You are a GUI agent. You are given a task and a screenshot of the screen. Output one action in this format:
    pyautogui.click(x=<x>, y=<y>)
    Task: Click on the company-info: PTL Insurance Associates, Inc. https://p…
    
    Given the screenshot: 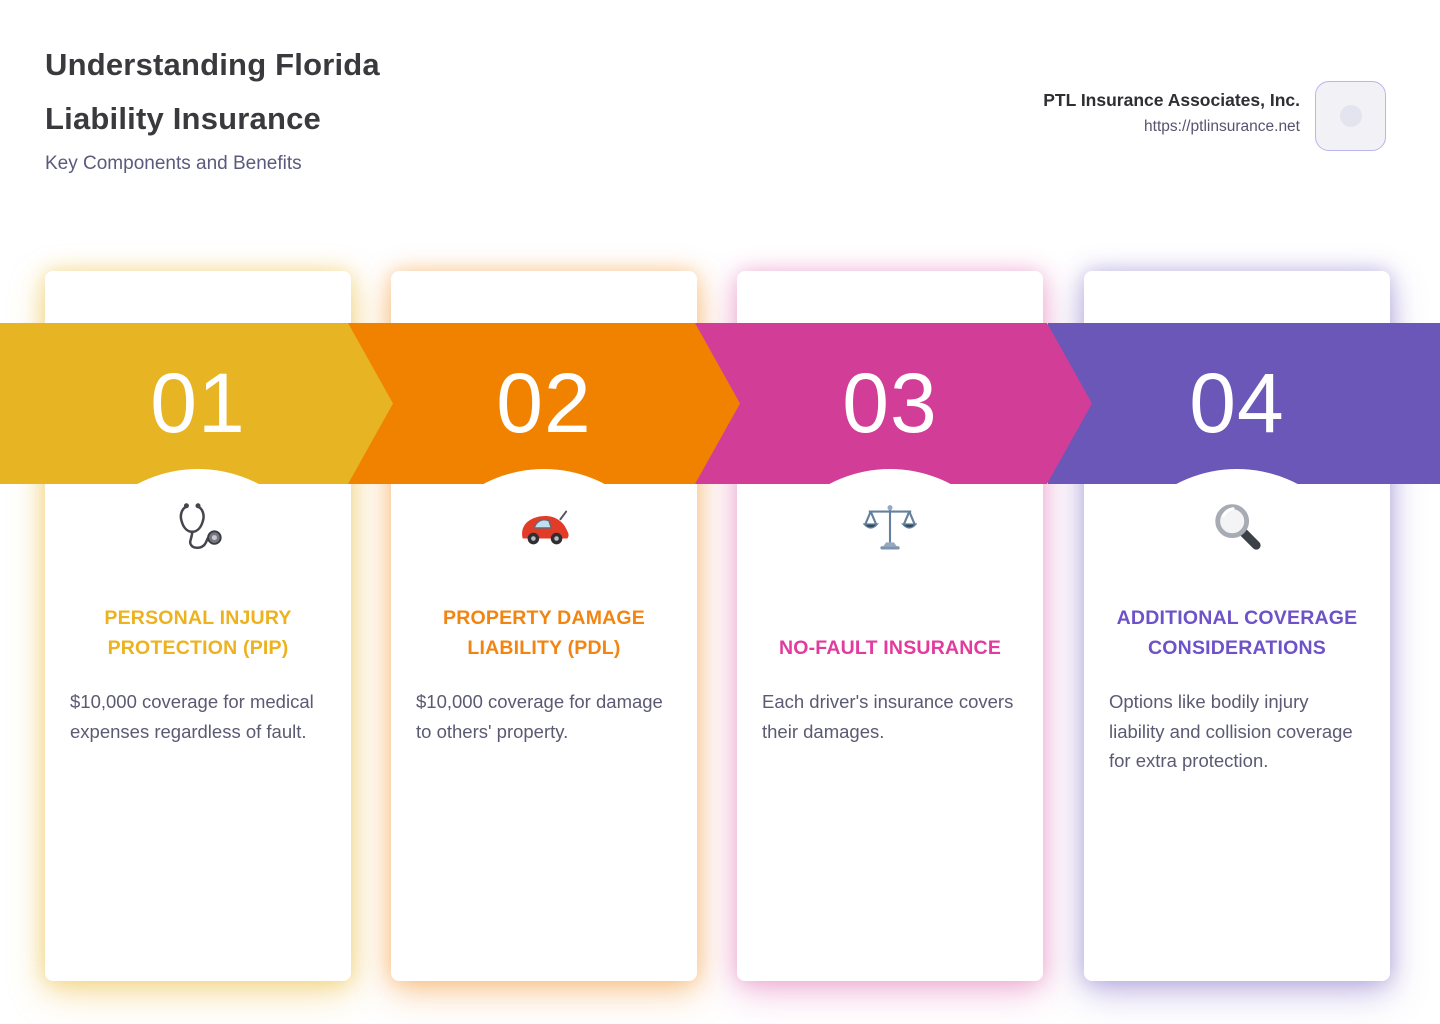 What is the action you would take?
    pyautogui.click(x=1171, y=113)
    